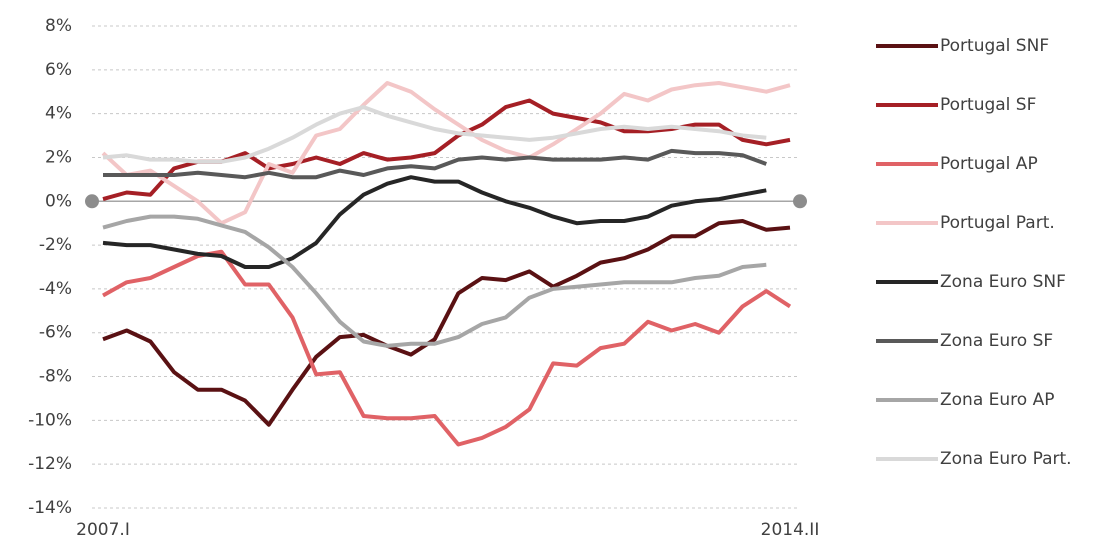 Image resolution: width=1113 pixels, height=544 pixels. I want to click on x-tick-label: 2014.II, so click(790, 530).